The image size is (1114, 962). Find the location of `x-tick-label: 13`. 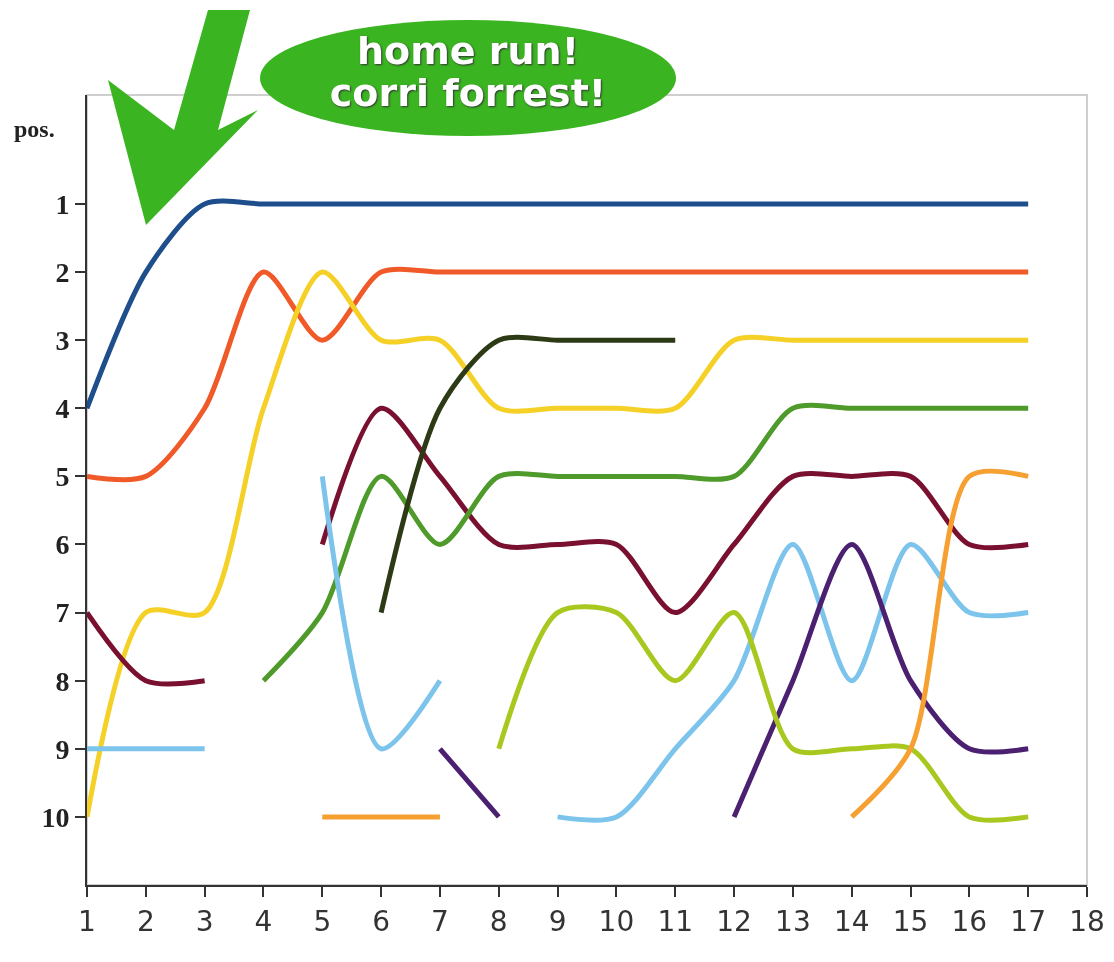

x-tick-label: 13 is located at coordinates (793, 921).